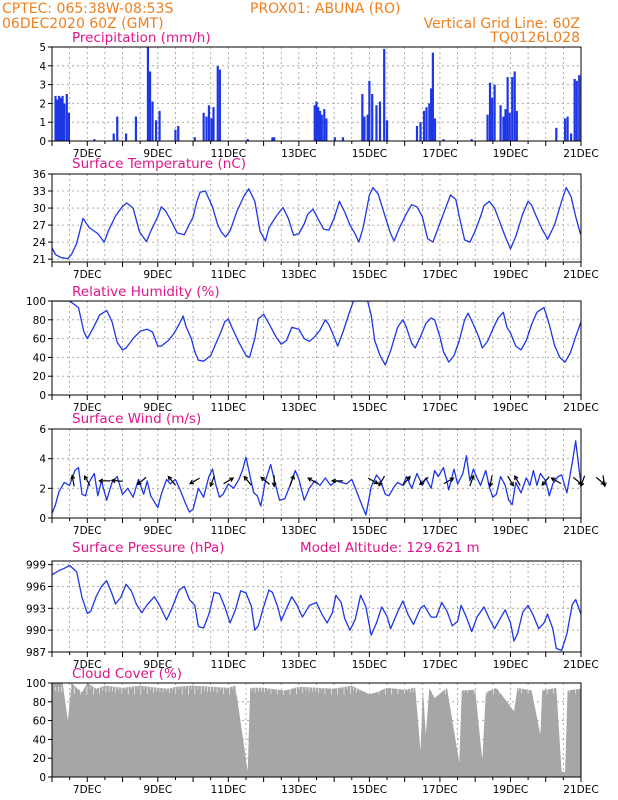 This screenshot has height=800, width=618. What do you see at coordinates (36, 587) in the screenshot?
I see `pressure-ytick-label-3: 996` at bounding box center [36, 587].